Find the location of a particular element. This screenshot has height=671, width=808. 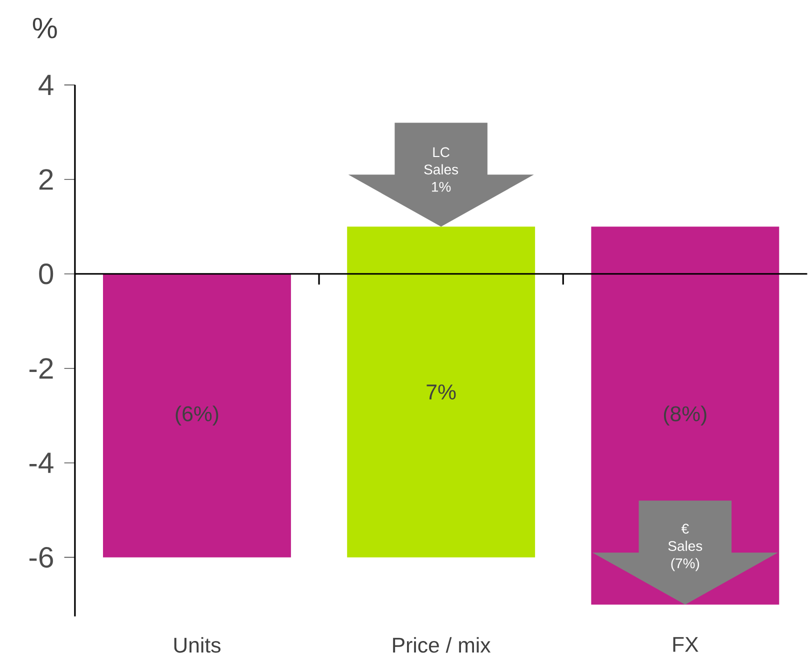

y-tick-label: 0 is located at coordinates (46, 273).